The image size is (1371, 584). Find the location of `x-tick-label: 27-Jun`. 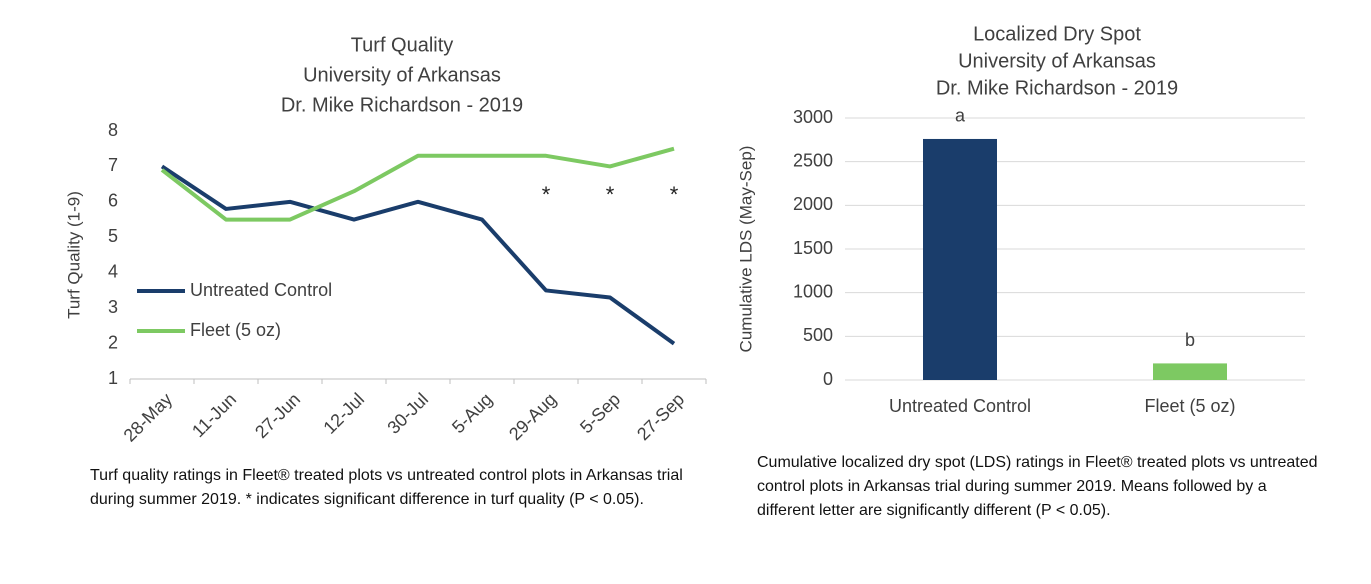

x-tick-label: 27-Jun is located at coordinates (277, 415).